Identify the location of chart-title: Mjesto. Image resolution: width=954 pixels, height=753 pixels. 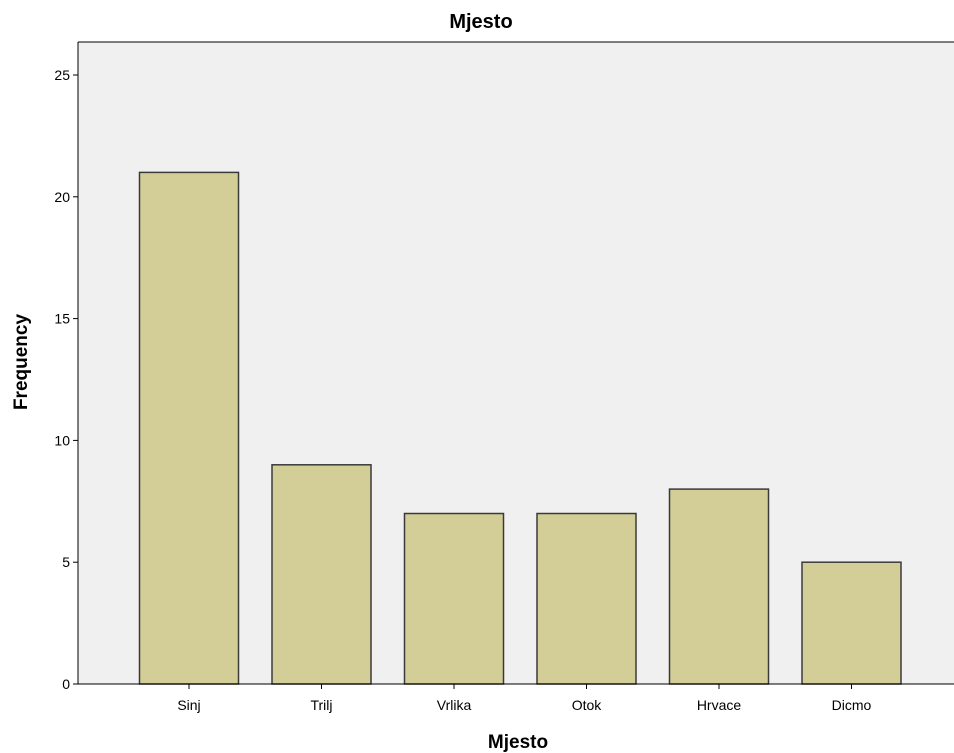
(480, 22).